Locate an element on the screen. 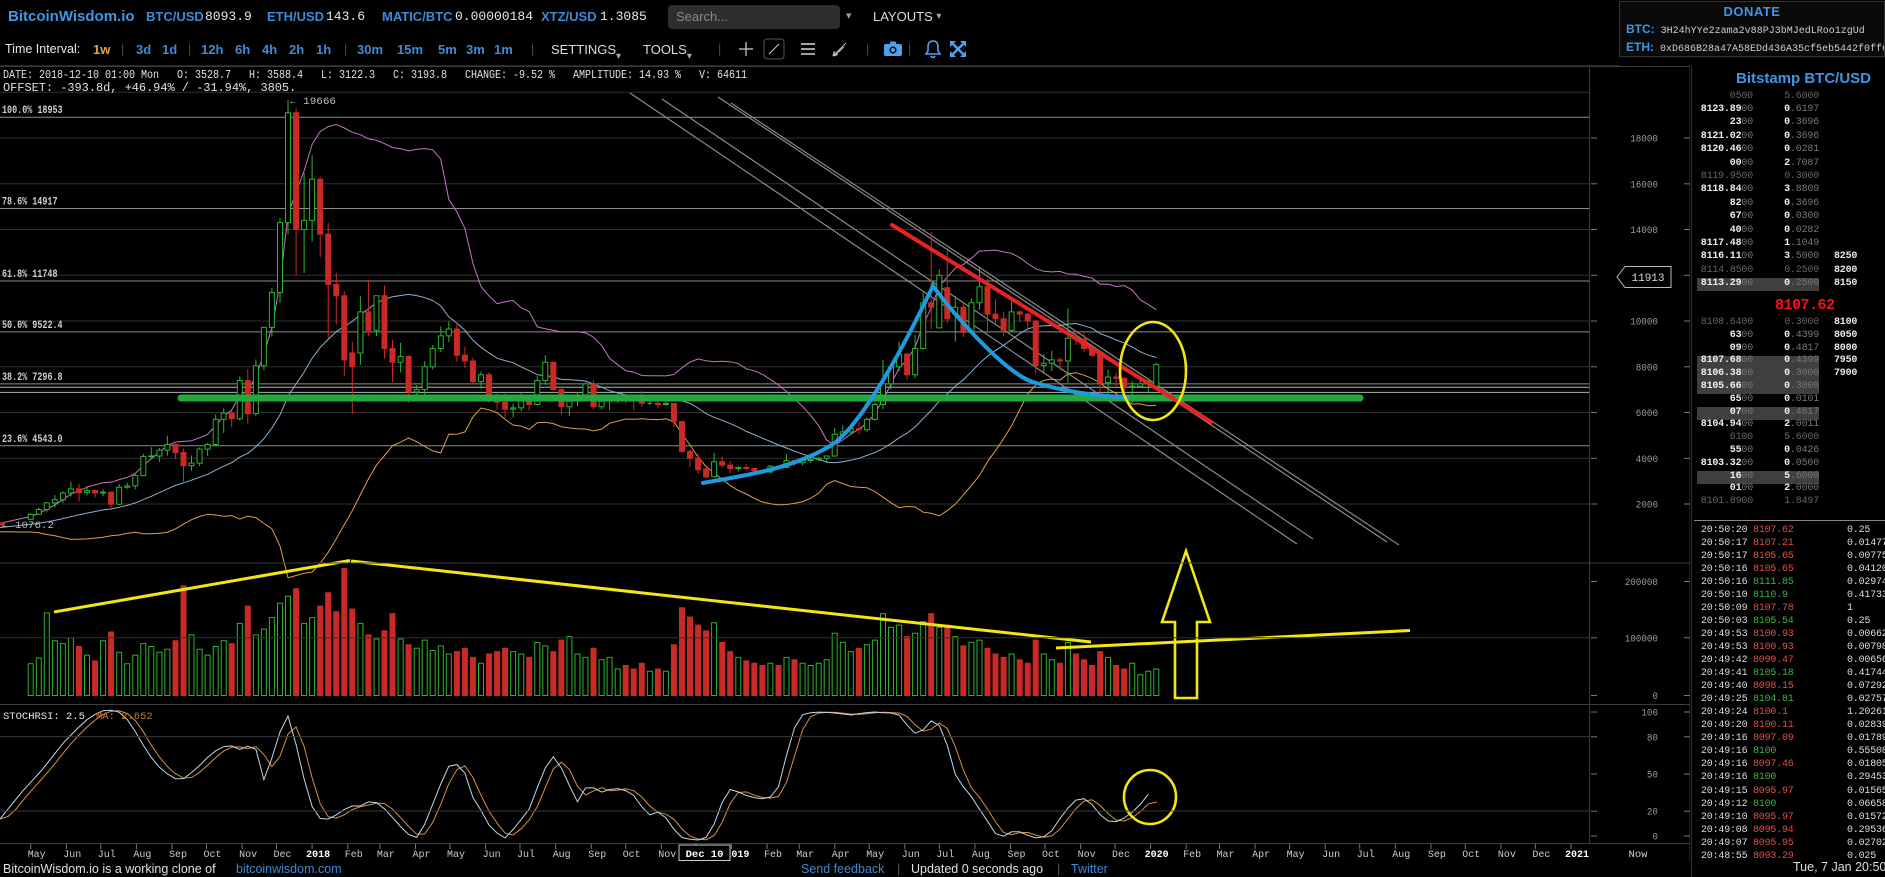 This screenshot has height=877, width=1885. svg-text: 100.0% 18953 is located at coordinates (32, 111).